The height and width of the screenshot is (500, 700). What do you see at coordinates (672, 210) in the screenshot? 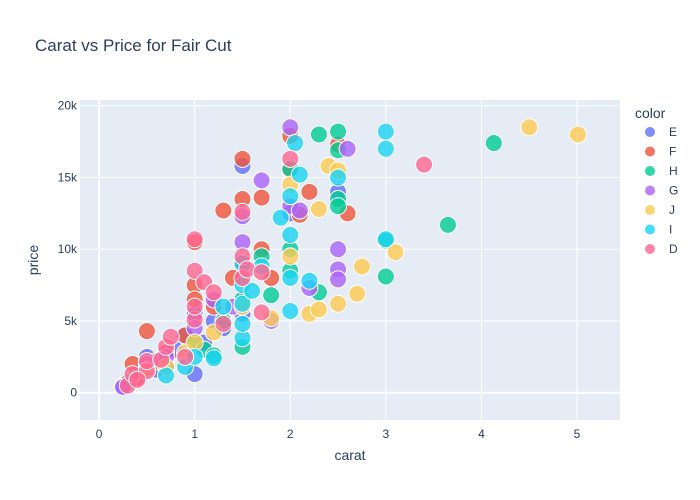
I see `legend-label: J` at bounding box center [672, 210].